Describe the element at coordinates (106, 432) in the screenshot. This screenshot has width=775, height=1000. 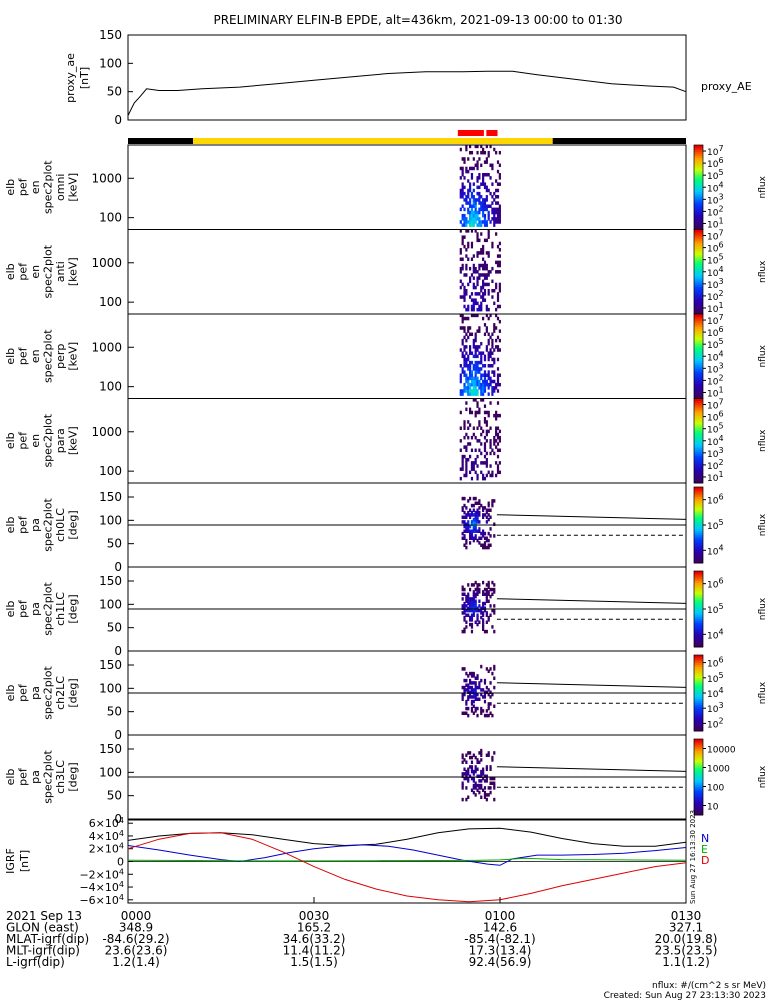
I see `energy-ytick-label: 1000` at that location.